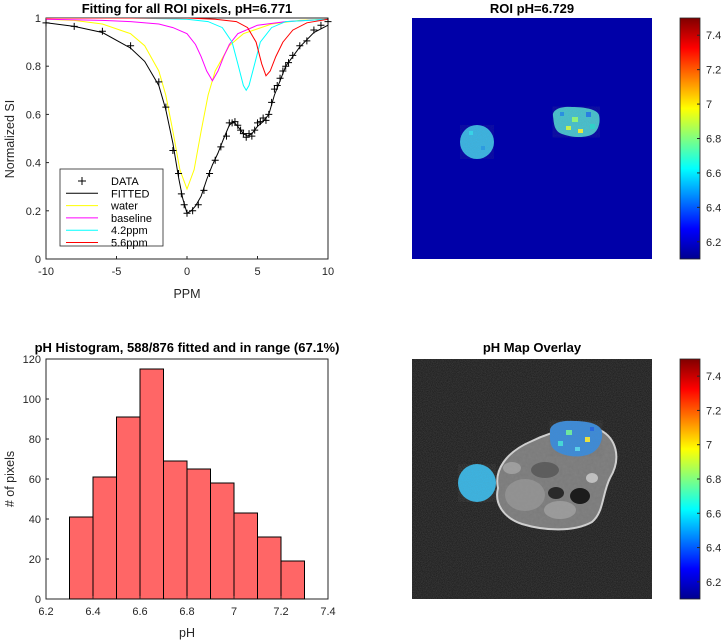 The image size is (725, 642). What do you see at coordinates (139, 612) in the screenshot?
I see `x-tick-label: 6.6` at bounding box center [139, 612].